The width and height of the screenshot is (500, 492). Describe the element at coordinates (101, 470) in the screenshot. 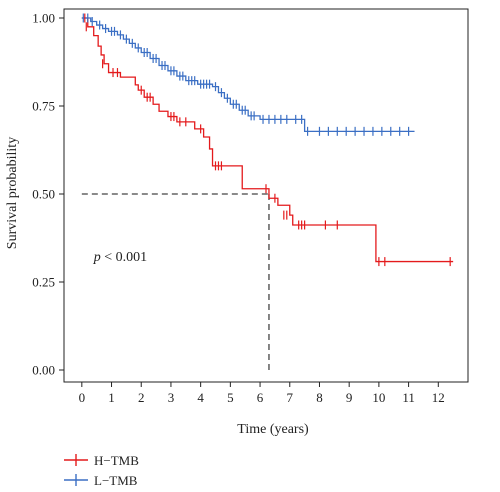

I see `legend: H−TMB L−TMB` at that location.